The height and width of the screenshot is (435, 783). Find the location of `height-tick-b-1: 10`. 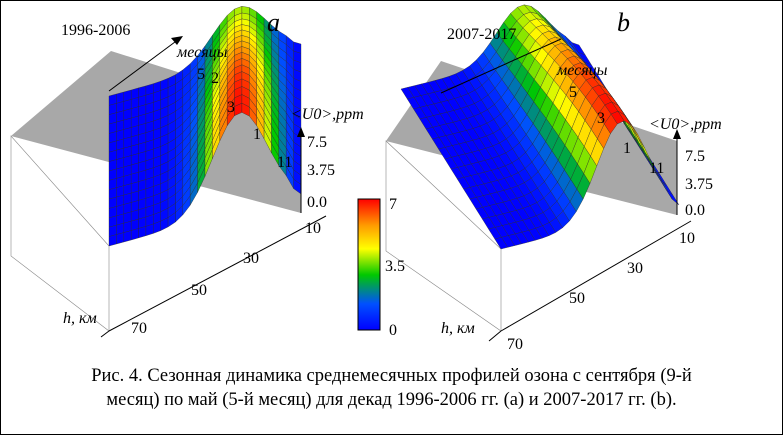

height-tick-b-1: 10 is located at coordinates (687, 238).